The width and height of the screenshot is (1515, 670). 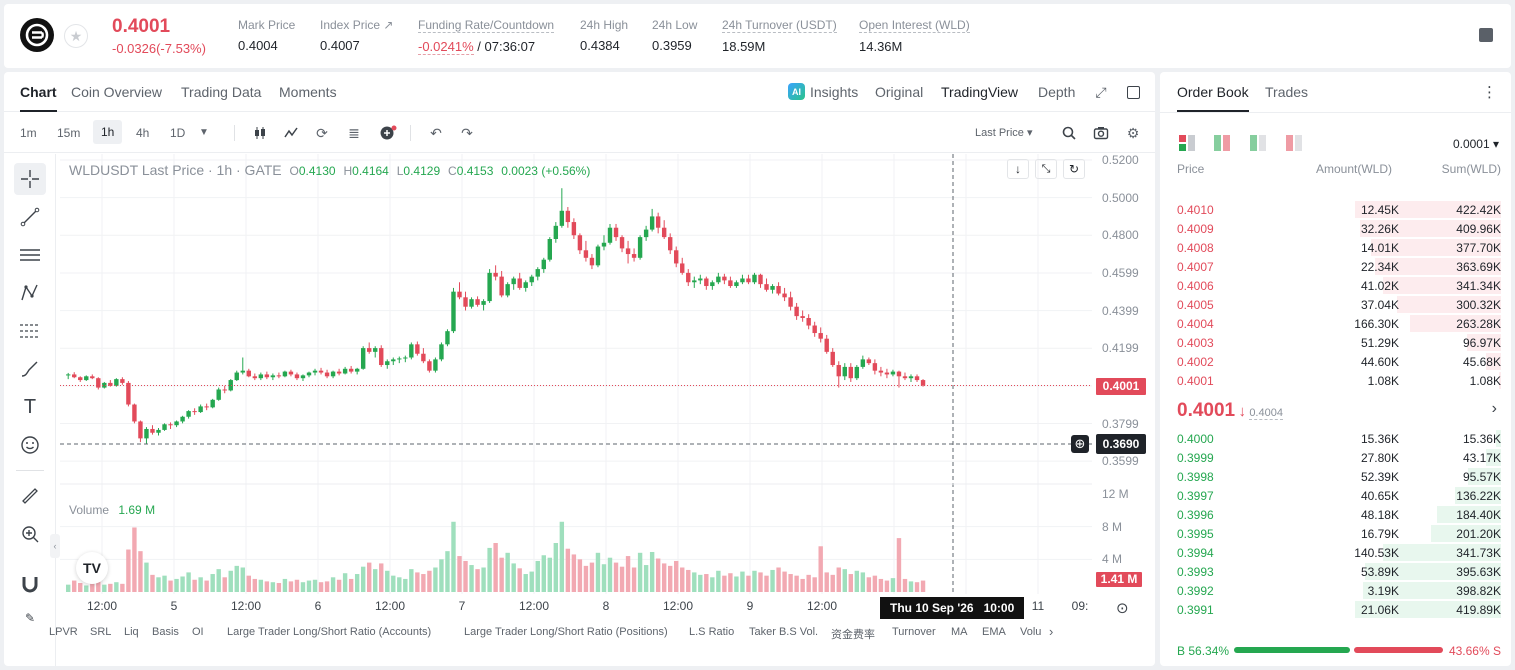 What do you see at coordinates (784, 632) in the screenshot?
I see `indicator-taker-bs-vol: Taker B.S Vol.` at bounding box center [784, 632].